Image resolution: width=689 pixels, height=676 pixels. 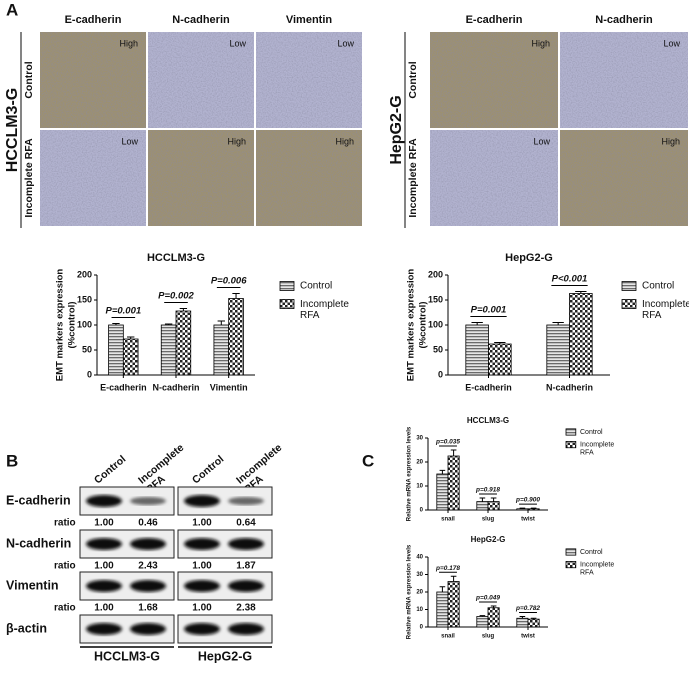 I want to click on x-tick-label: E-cadherin, so click(x=123, y=387).